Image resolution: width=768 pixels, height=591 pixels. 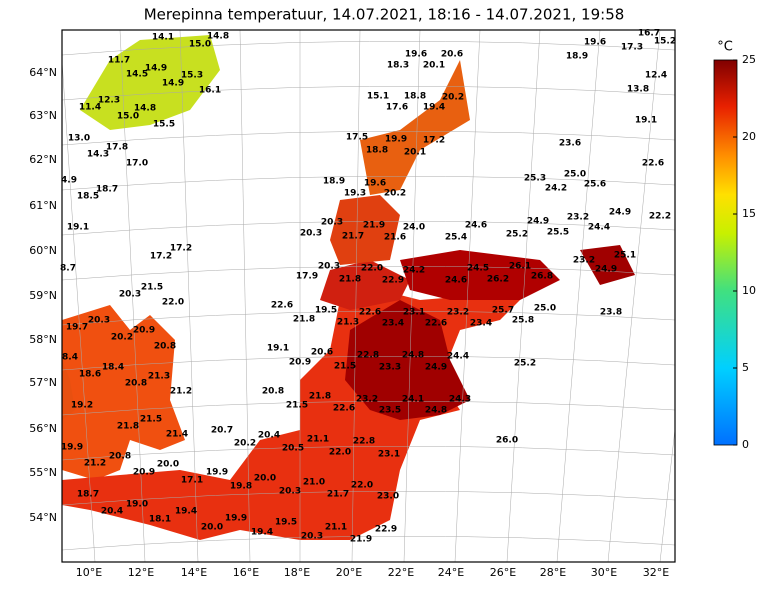 I want to click on temperature-label: 17.6, so click(x=397, y=108).